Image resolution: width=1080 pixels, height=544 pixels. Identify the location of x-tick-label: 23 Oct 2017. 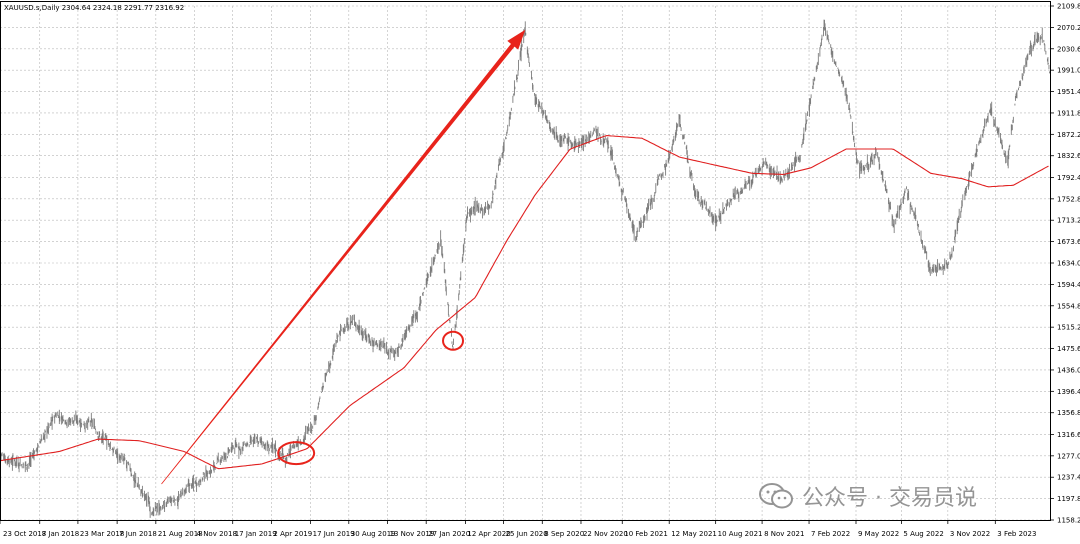
(24, 534).